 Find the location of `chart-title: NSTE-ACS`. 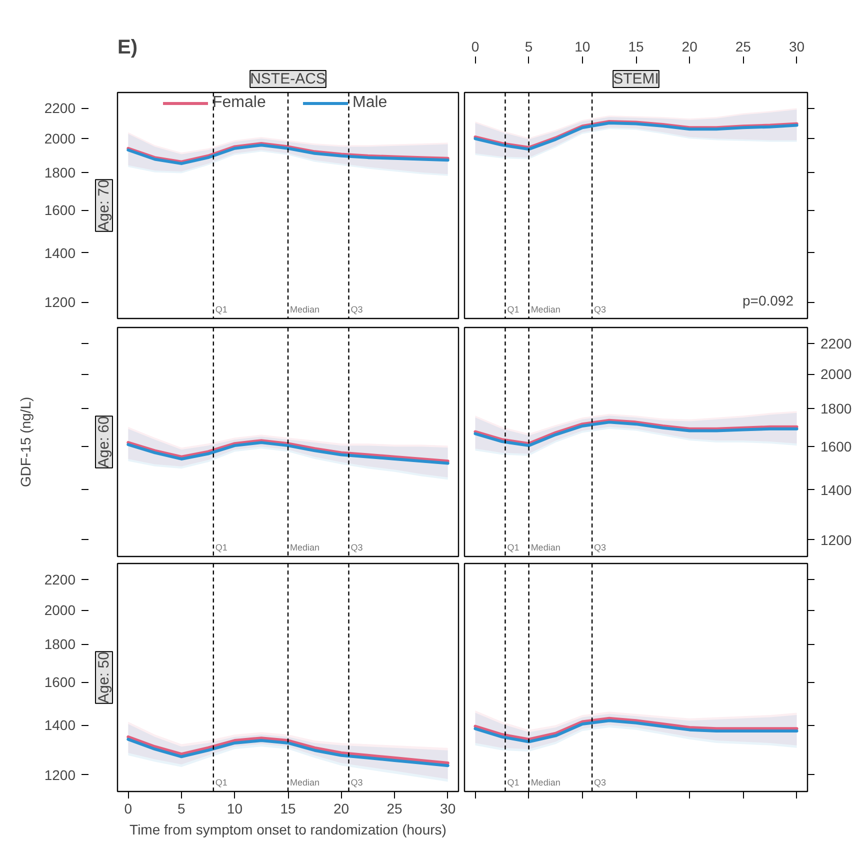

chart-title: NSTE-ACS is located at coordinates (288, 79).